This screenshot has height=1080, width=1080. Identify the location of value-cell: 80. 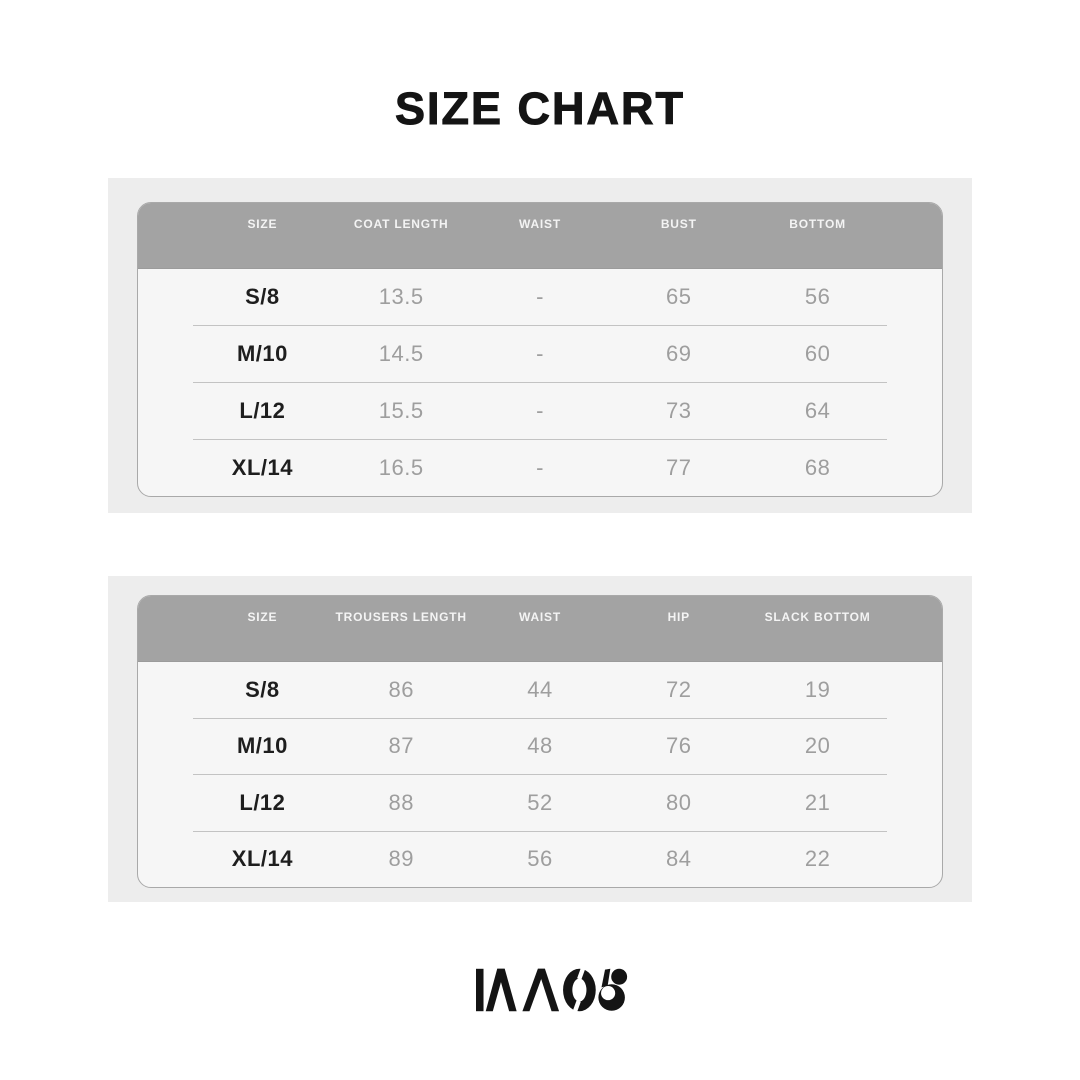
(679, 802).